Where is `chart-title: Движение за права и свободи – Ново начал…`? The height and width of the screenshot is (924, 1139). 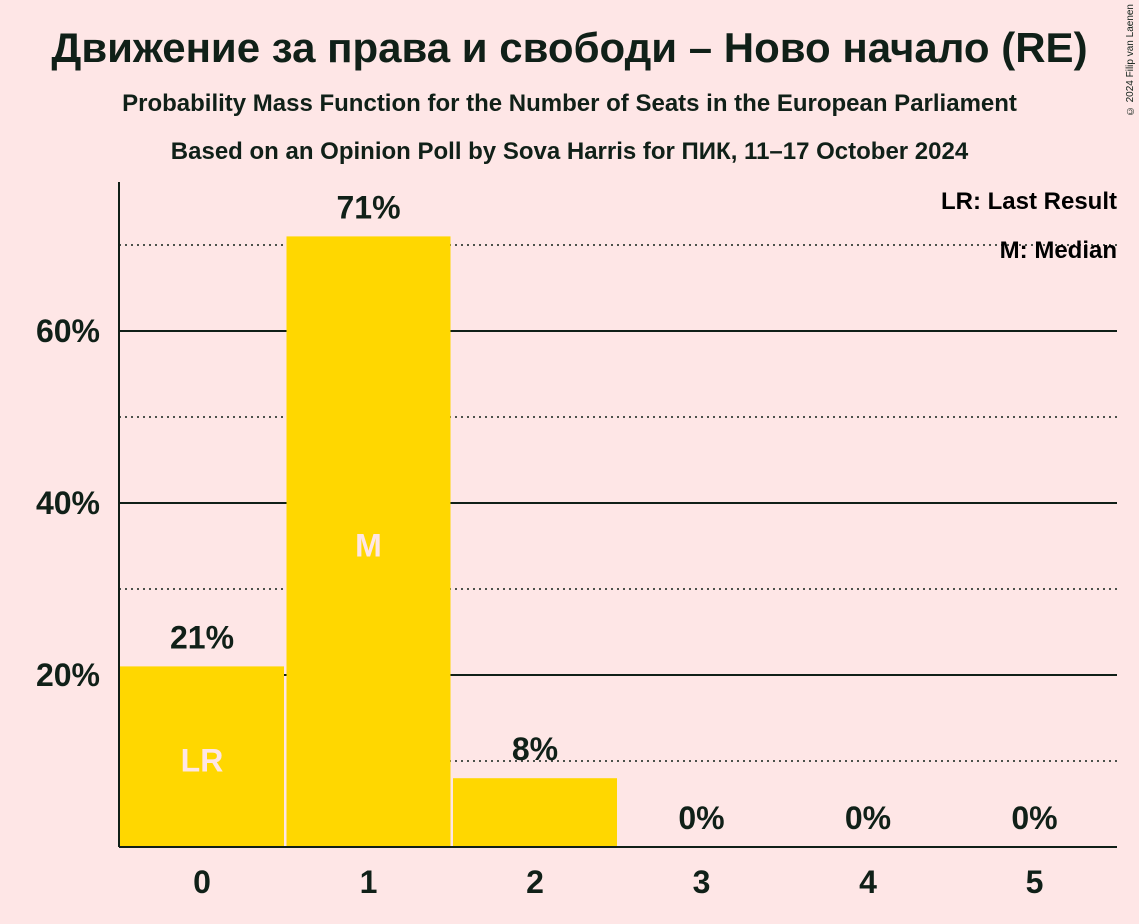 chart-title: Движение за права и свободи – Ново начал… is located at coordinates (569, 47).